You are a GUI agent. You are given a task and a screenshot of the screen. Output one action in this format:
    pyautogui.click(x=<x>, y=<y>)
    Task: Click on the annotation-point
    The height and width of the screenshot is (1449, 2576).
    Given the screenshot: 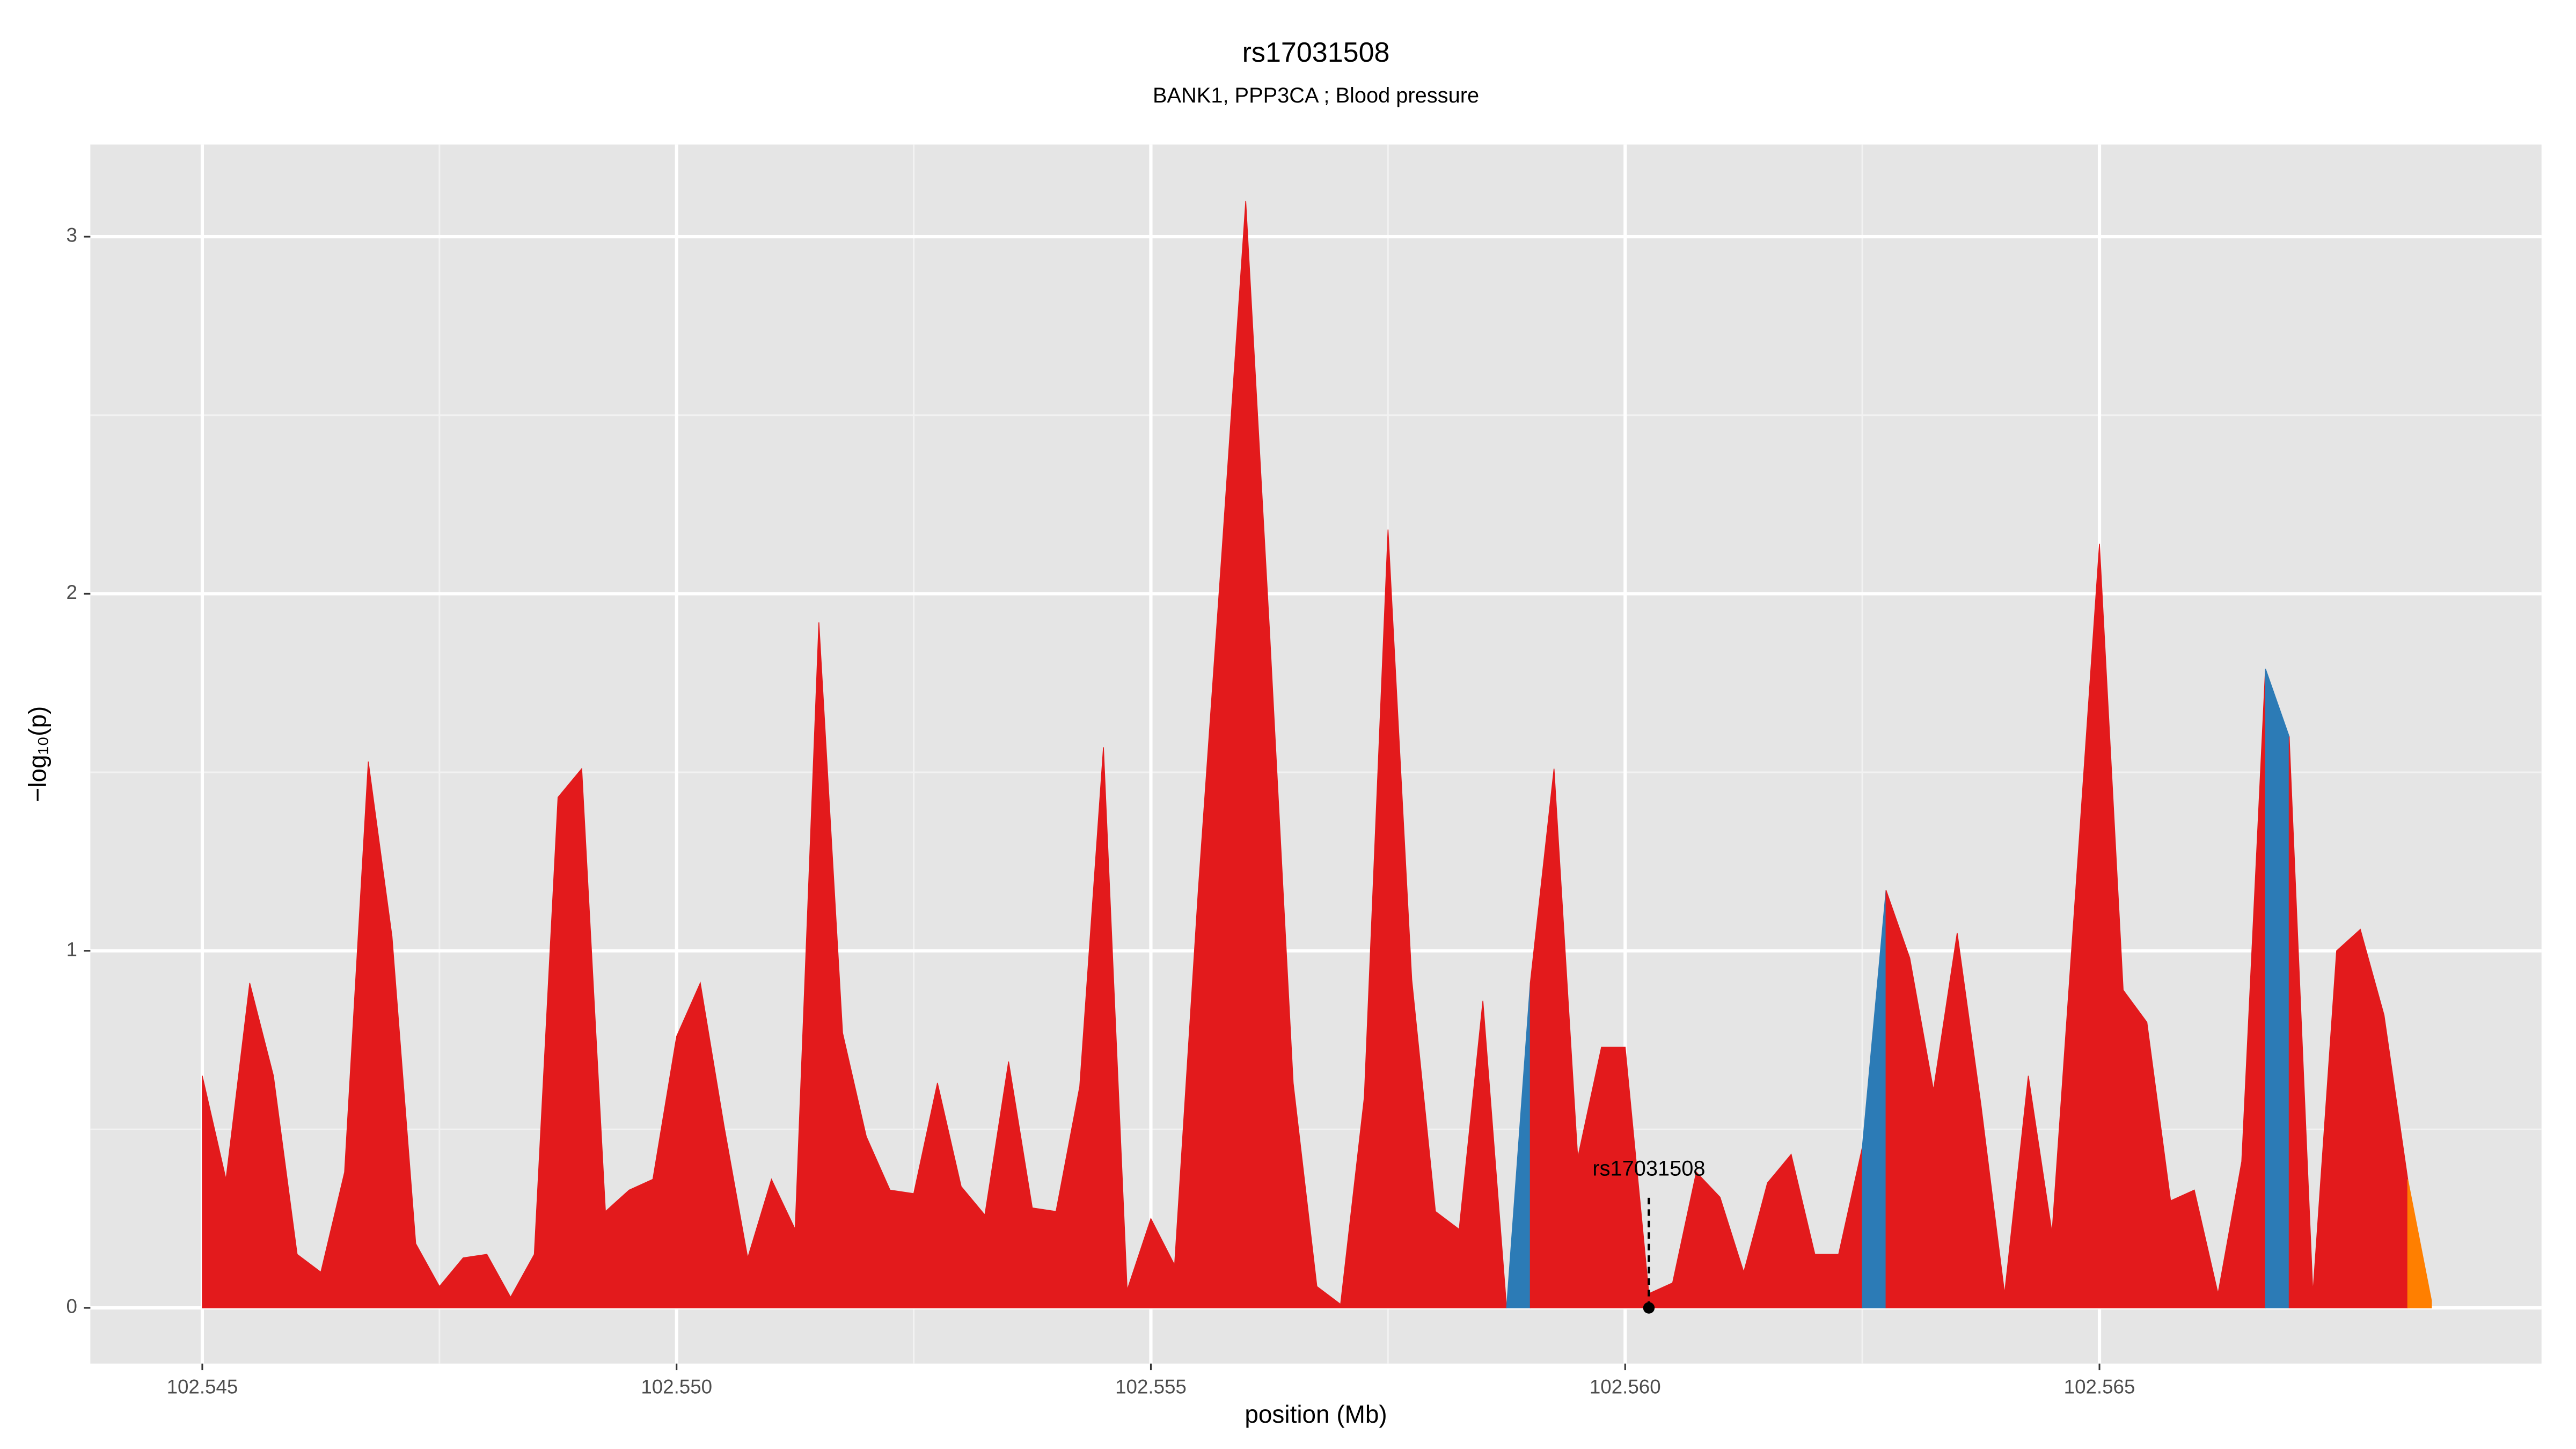 What is the action you would take?
    pyautogui.click(x=1649, y=1308)
    